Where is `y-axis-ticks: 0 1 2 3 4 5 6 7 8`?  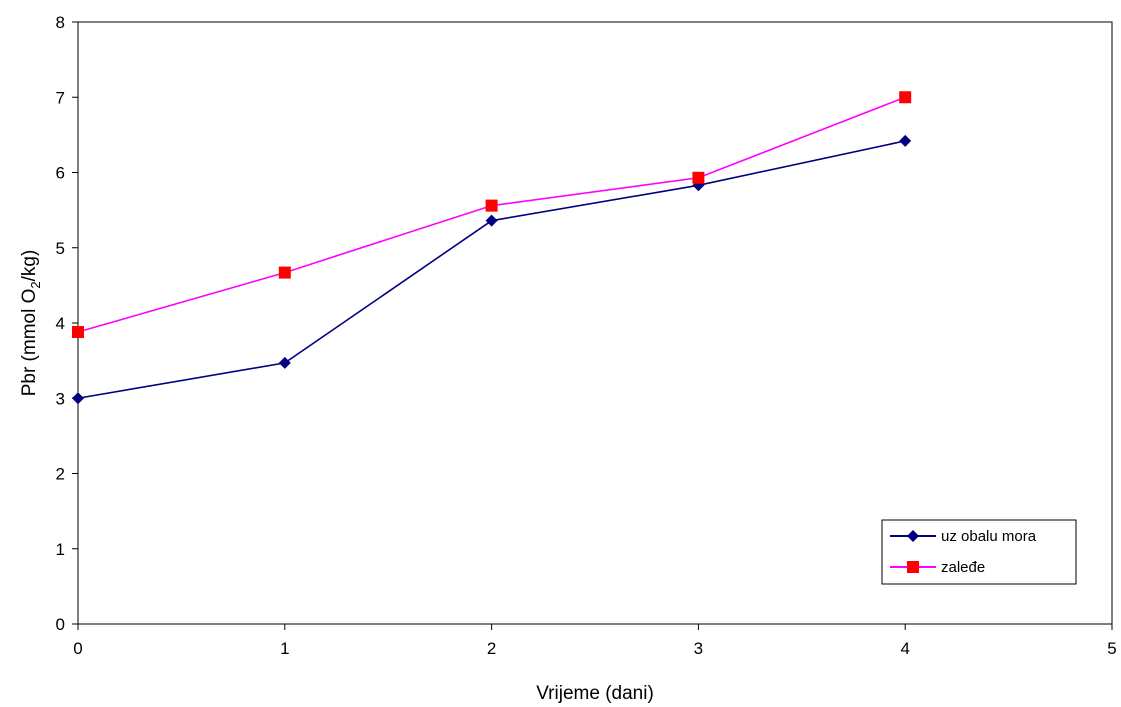 y-axis-ticks: 0 1 2 3 4 5 6 7 8 is located at coordinates (67, 323).